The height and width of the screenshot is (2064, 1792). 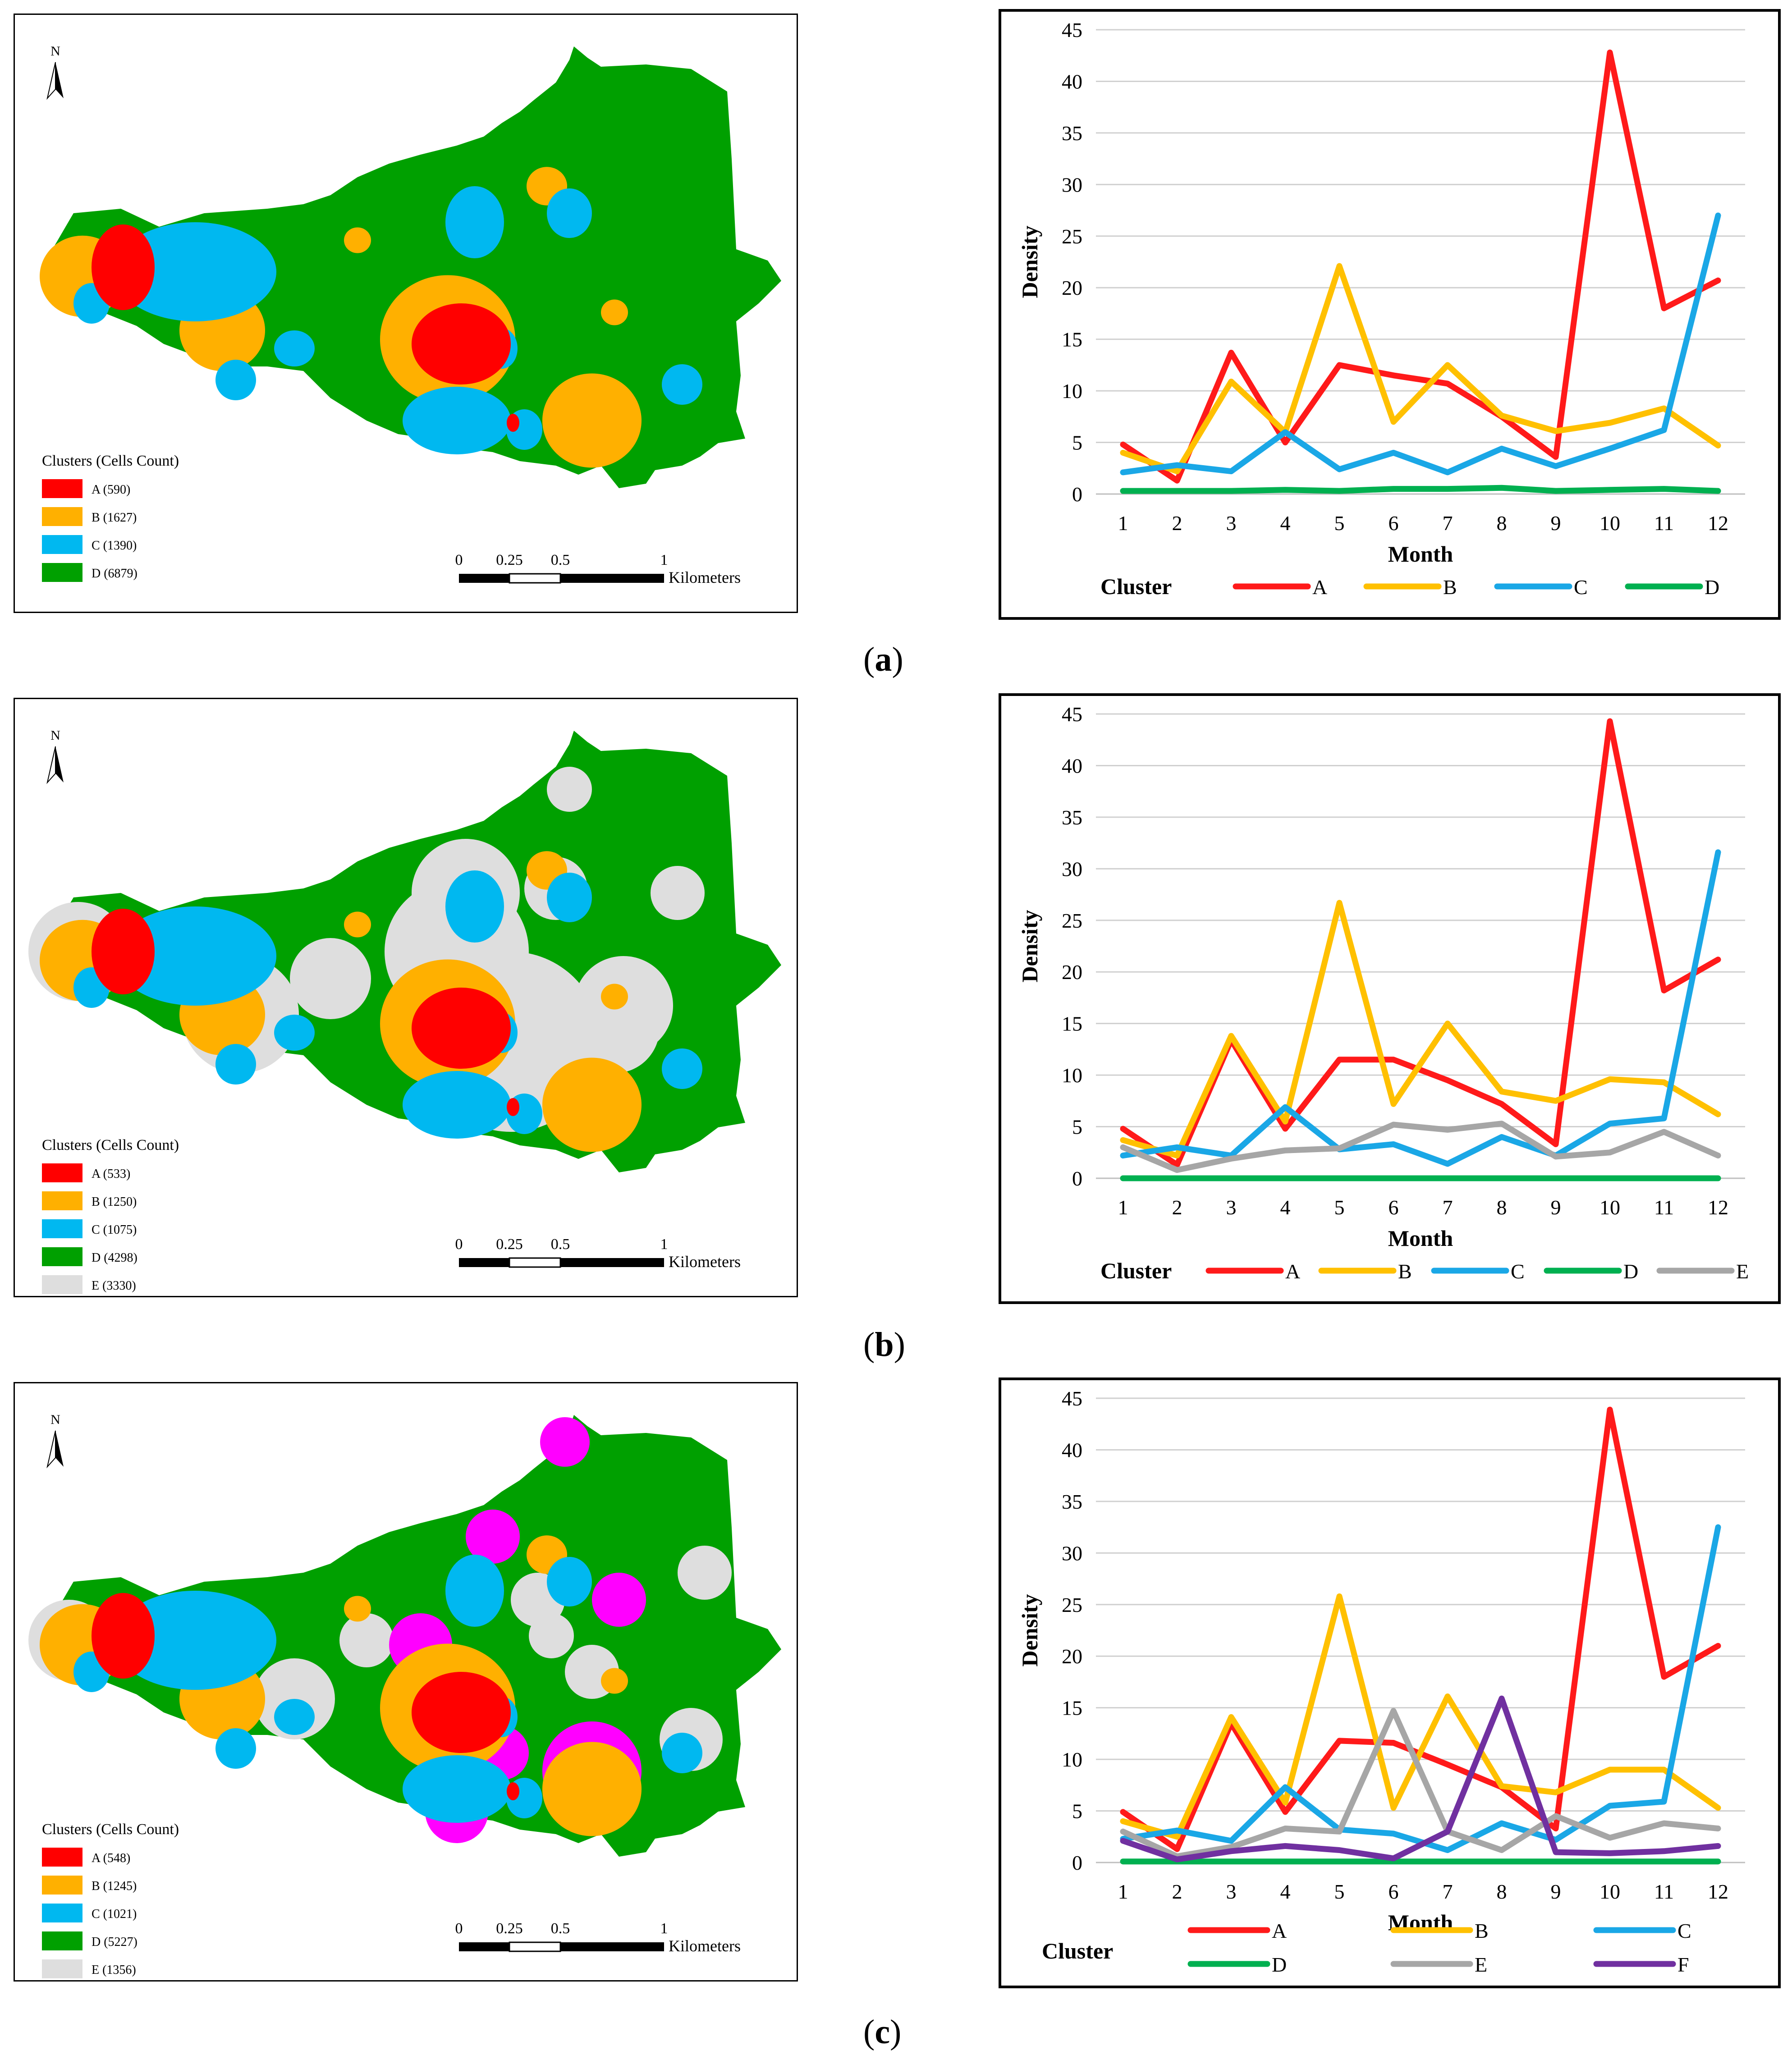 What do you see at coordinates (111, 1174) in the screenshot?
I see `legend-label-a: A (533)` at bounding box center [111, 1174].